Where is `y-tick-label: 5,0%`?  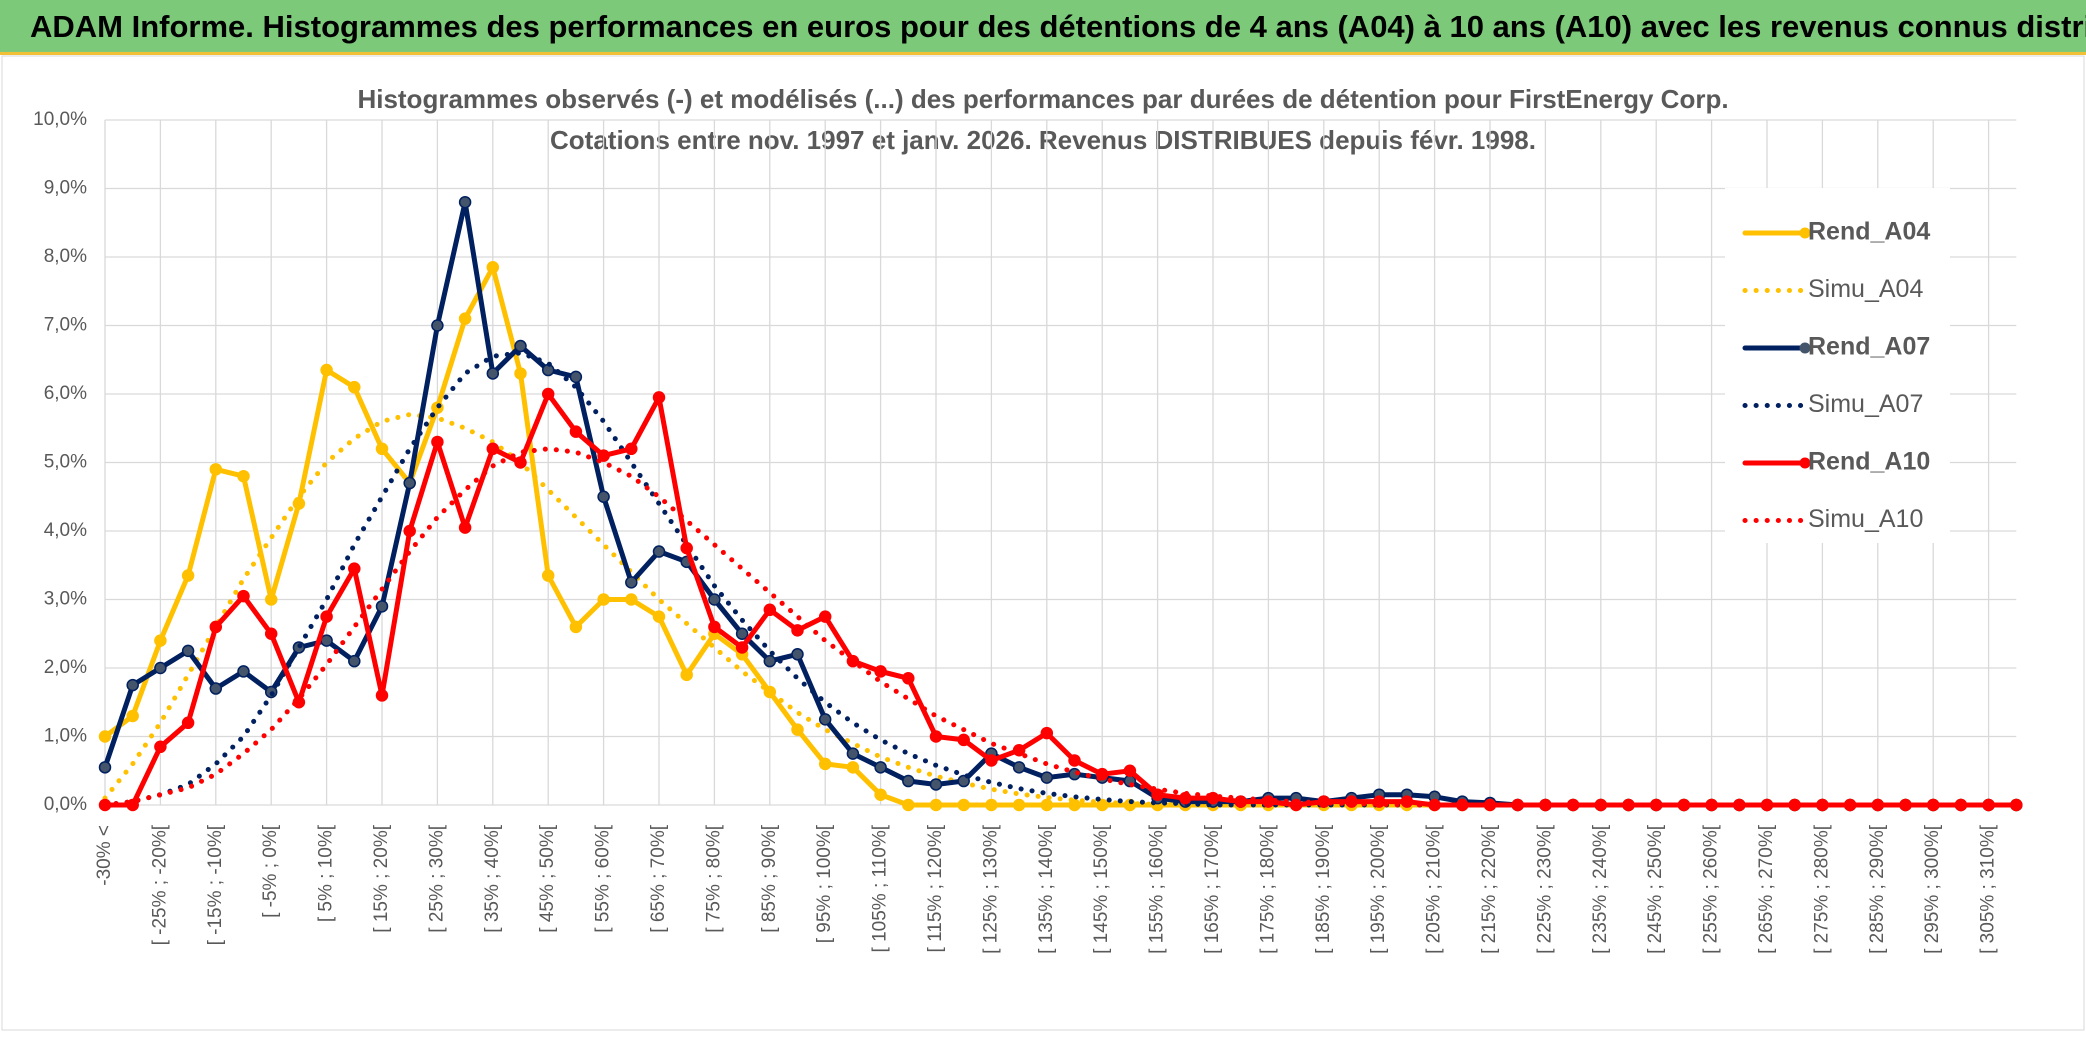
y-tick-label: 5,0% is located at coordinates (65, 462).